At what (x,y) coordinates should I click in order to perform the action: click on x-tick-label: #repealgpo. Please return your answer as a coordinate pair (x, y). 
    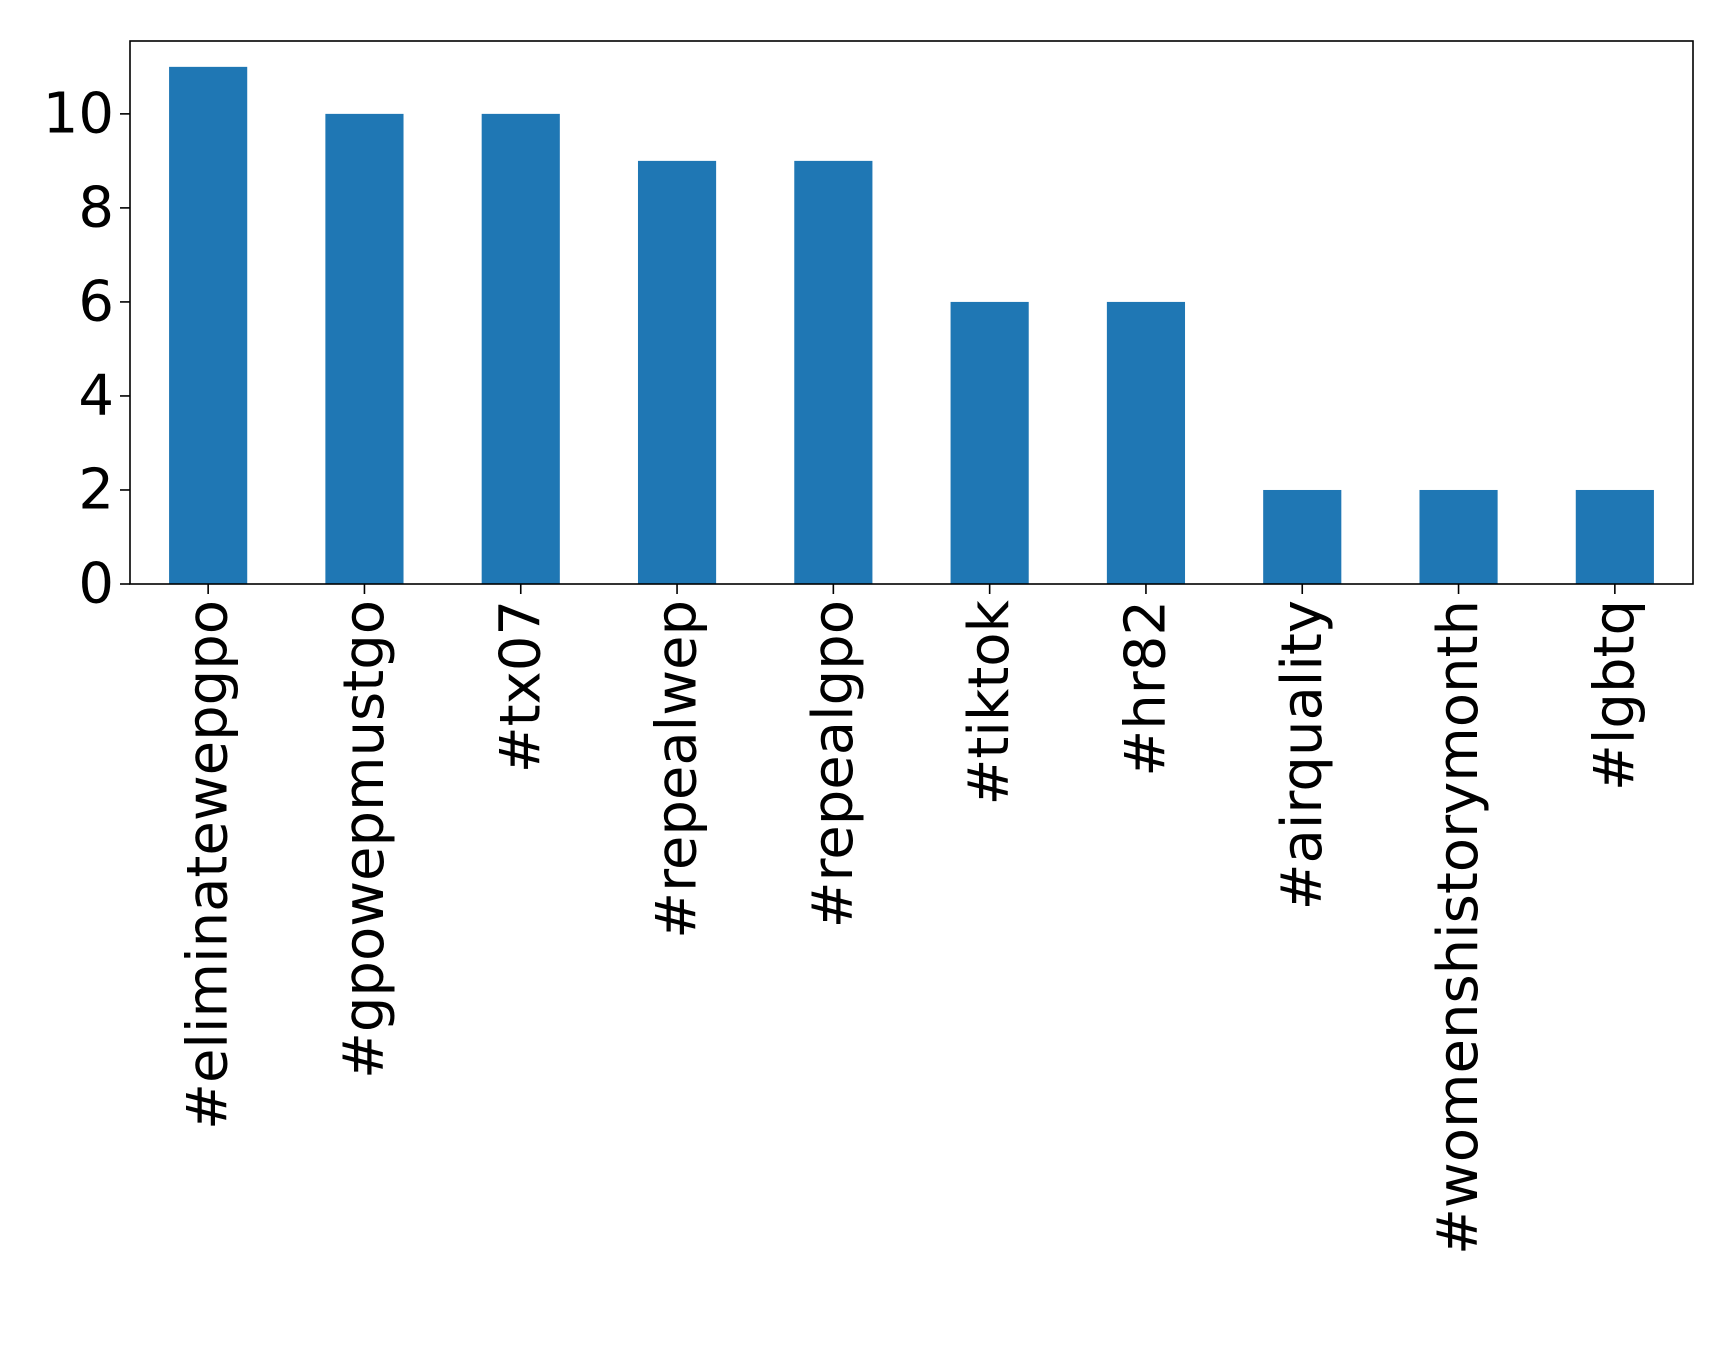
    Looking at the image, I should click on (833, 764).